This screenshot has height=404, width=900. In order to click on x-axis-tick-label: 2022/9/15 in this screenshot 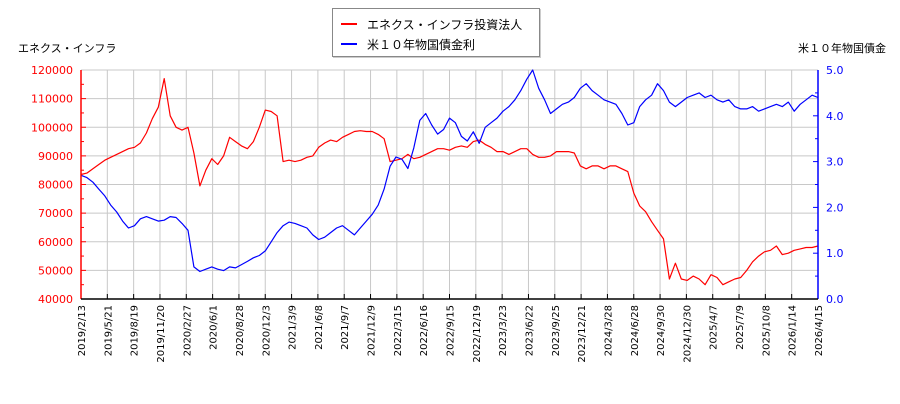, I will do `click(451, 330)`.